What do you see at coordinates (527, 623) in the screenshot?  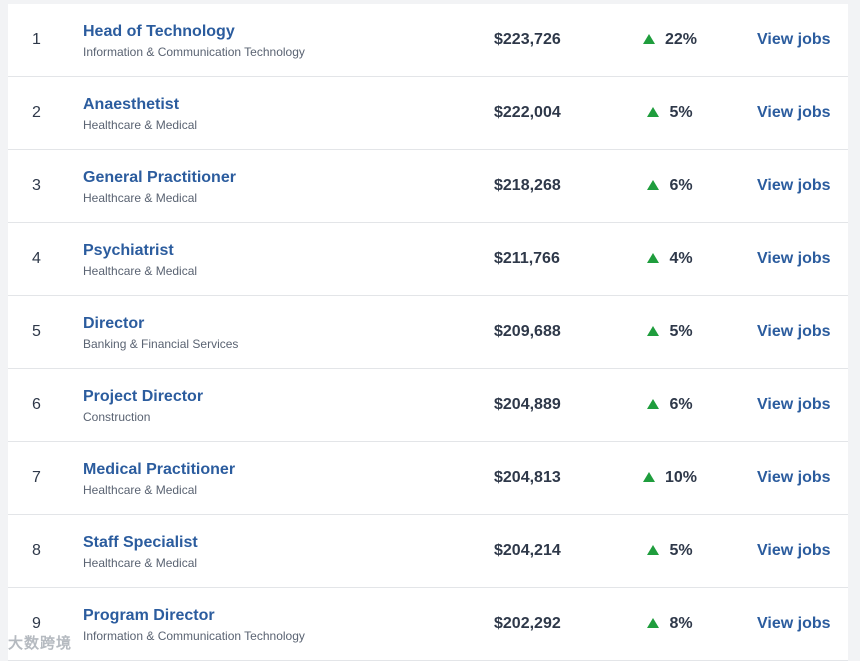 I see `average-salary: $202,292` at bounding box center [527, 623].